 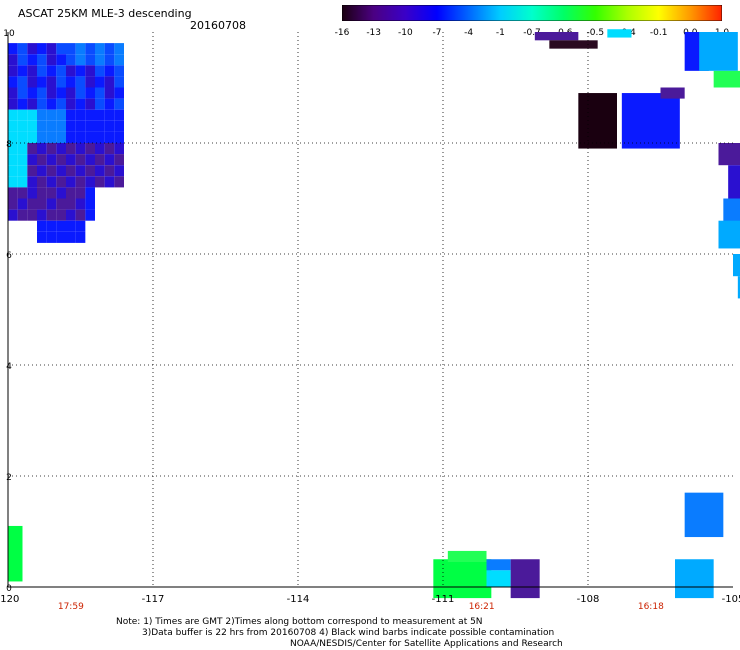 I want to click on colorbar, so click(x=532, y=13).